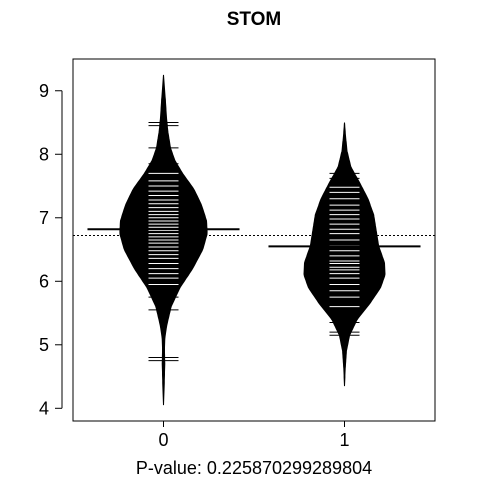 Image resolution: width=480 pixels, height=480 pixels. What do you see at coordinates (44, 218) in the screenshot?
I see `y-tick-label: 7` at bounding box center [44, 218].